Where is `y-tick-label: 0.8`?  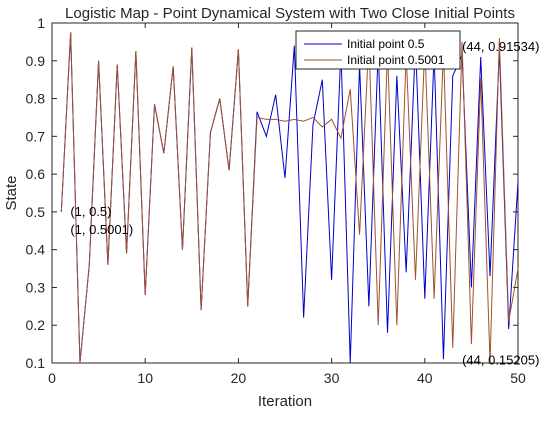 y-tick-label: 0.8 is located at coordinates (36, 99).